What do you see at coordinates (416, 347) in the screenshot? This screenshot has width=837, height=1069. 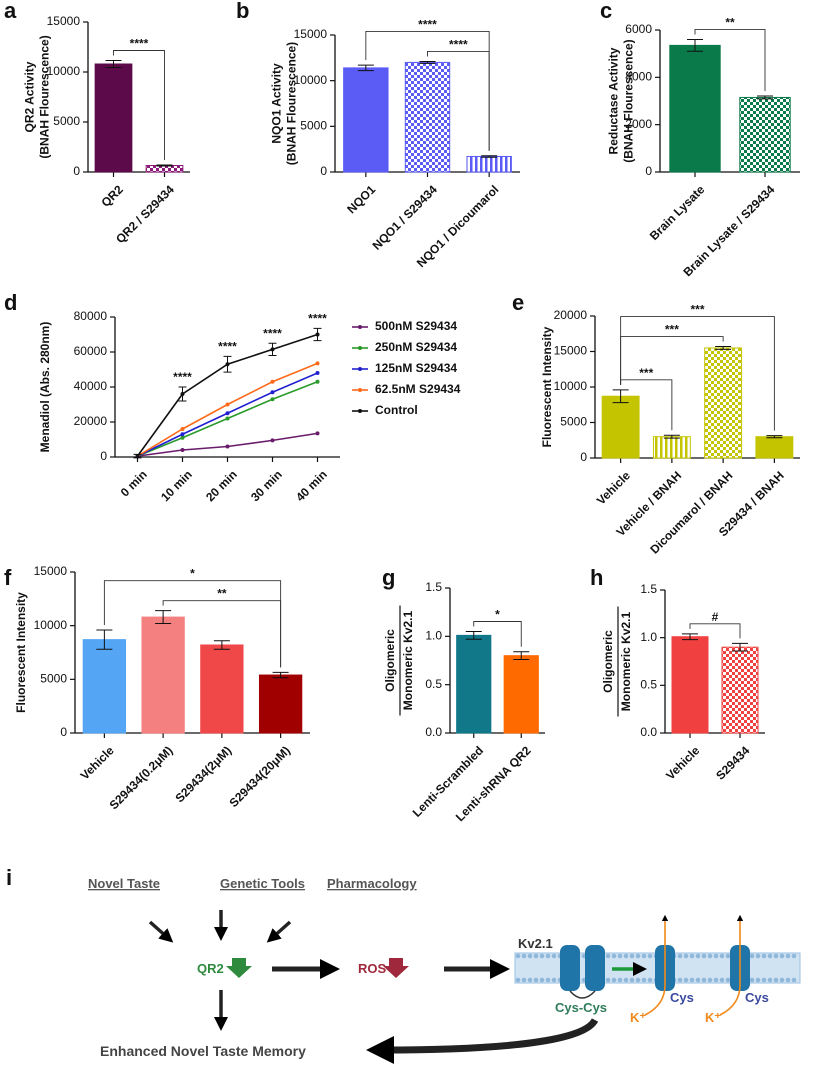 I see `legend-label: 250nM S29434` at bounding box center [416, 347].